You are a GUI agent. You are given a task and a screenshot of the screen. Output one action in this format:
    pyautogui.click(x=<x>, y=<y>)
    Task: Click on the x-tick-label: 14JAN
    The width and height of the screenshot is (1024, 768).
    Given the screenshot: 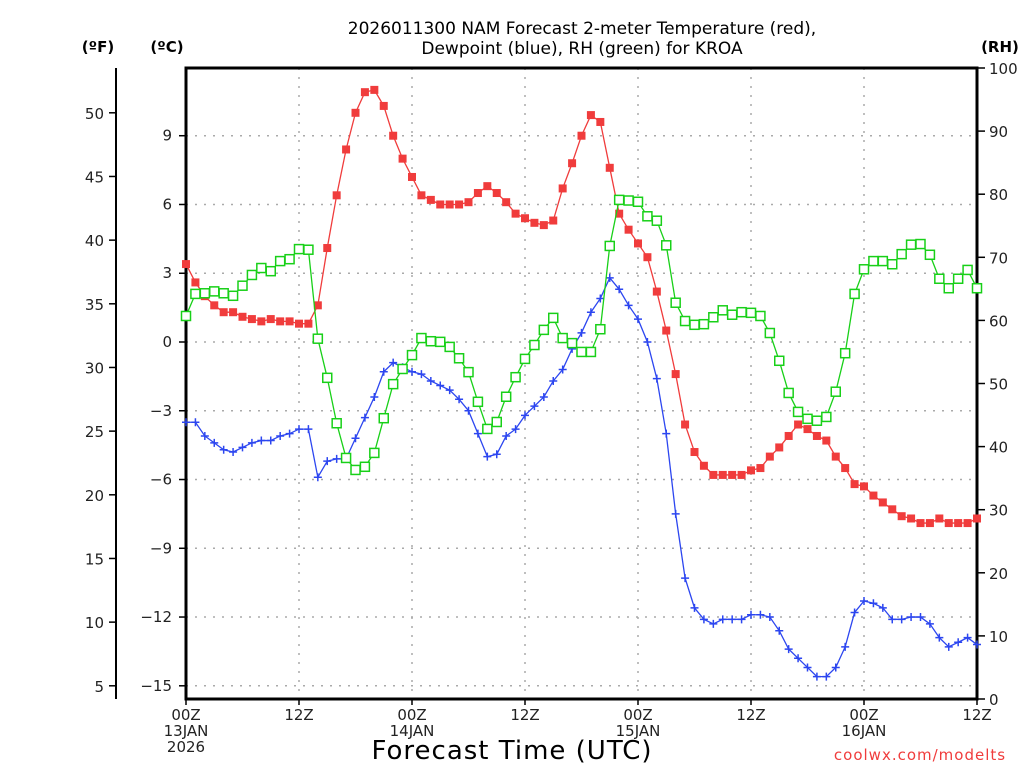 What is the action you would take?
    pyautogui.click(x=412, y=731)
    